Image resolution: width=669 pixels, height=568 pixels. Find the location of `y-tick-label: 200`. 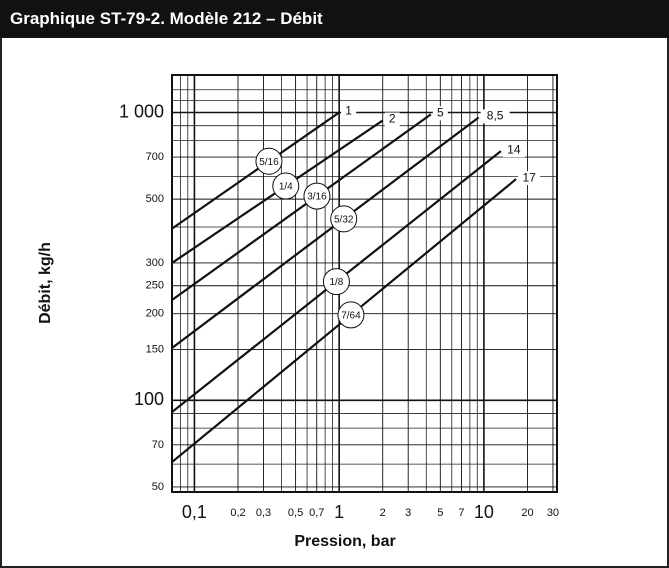

y-tick-label: 200 is located at coordinates (155, 314).